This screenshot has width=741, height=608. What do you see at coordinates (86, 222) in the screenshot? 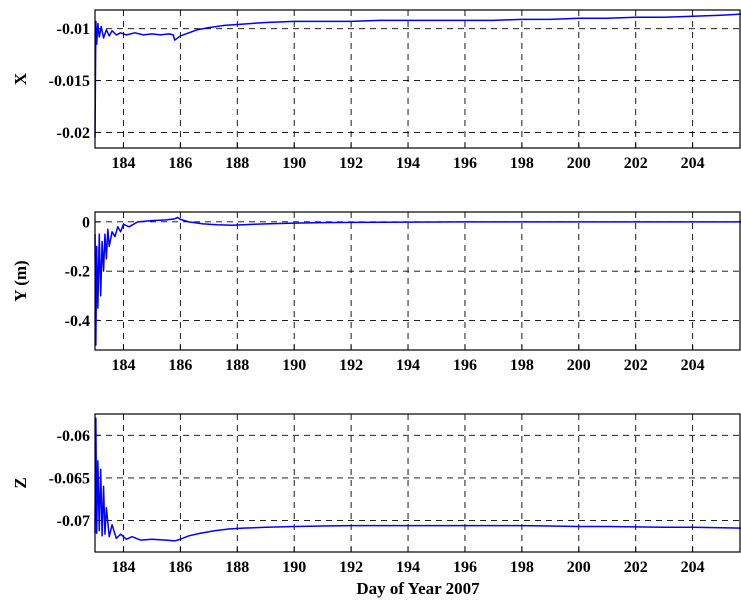
I see `y-tick-label: 0` at bounding box center [86, 222].